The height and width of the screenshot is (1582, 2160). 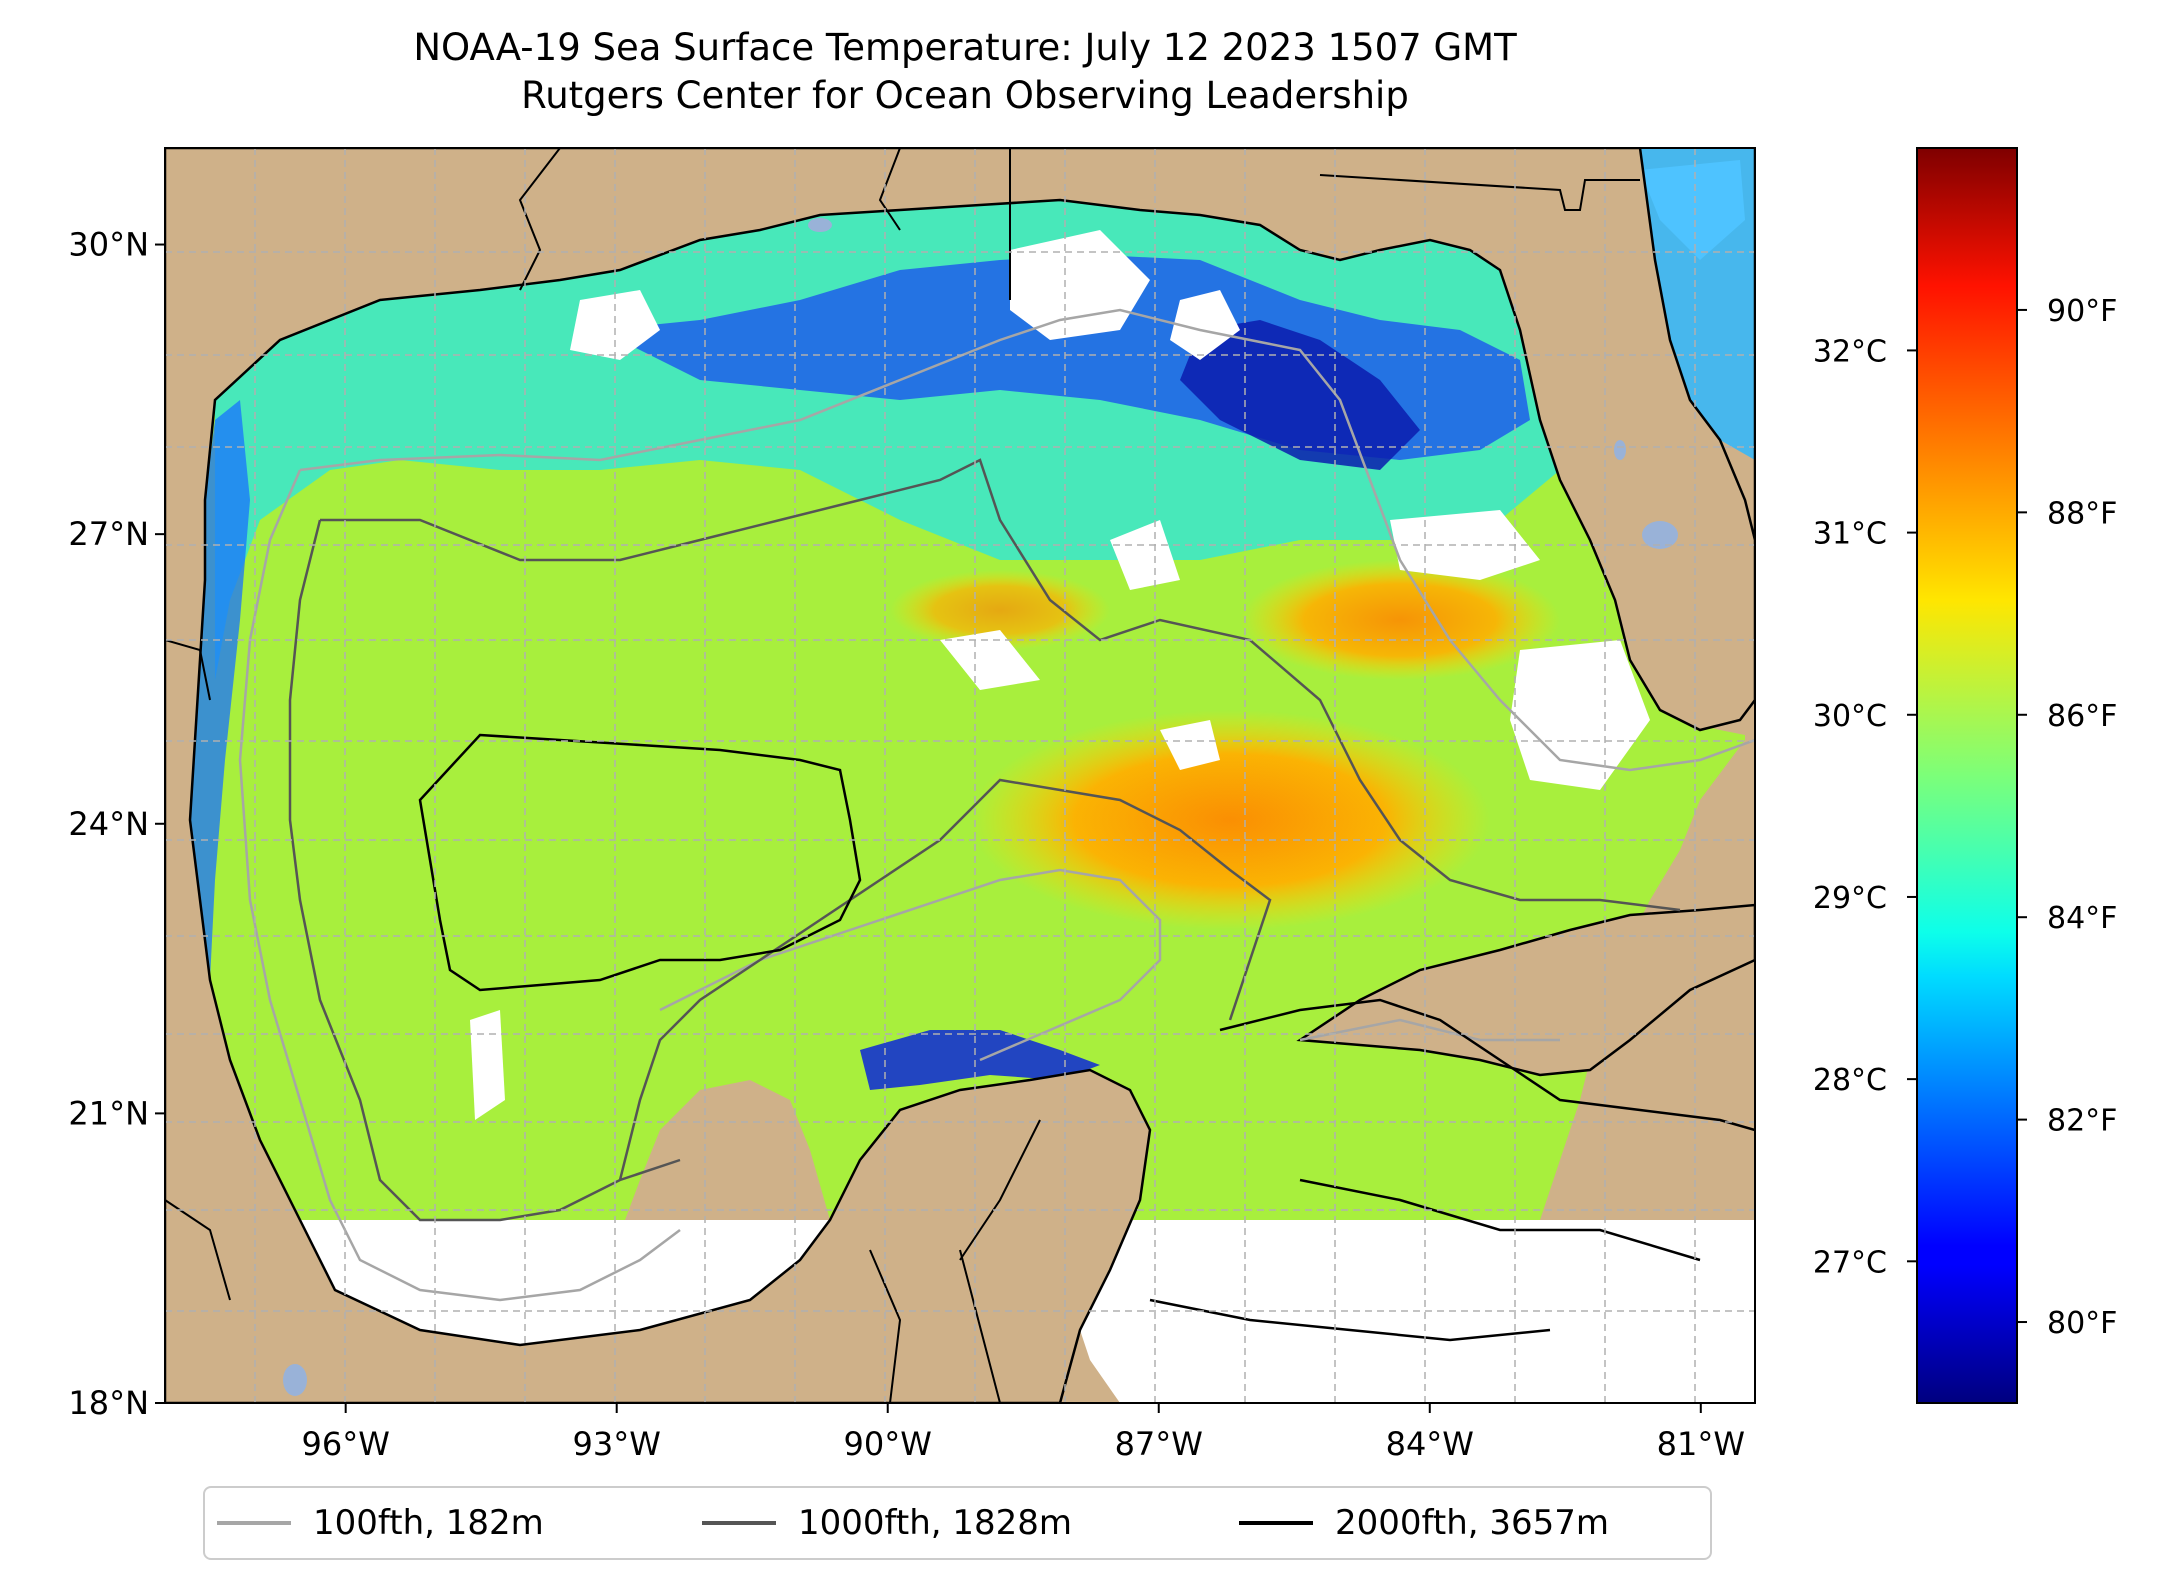 I want to click on legend-item-1000fth: 1000fth, 1828m, so click(x=887, y=1523).